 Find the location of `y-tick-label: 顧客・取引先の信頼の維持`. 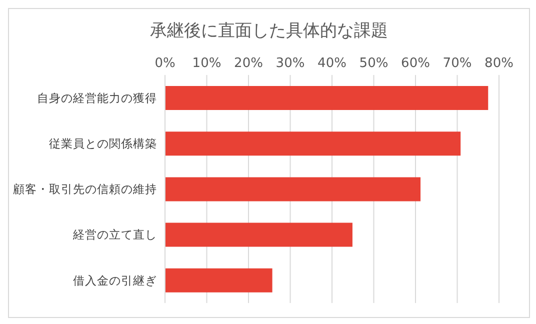

y-tick-label: 顧客・取引先の信頼の維持 is located at coordinates (85, 189).